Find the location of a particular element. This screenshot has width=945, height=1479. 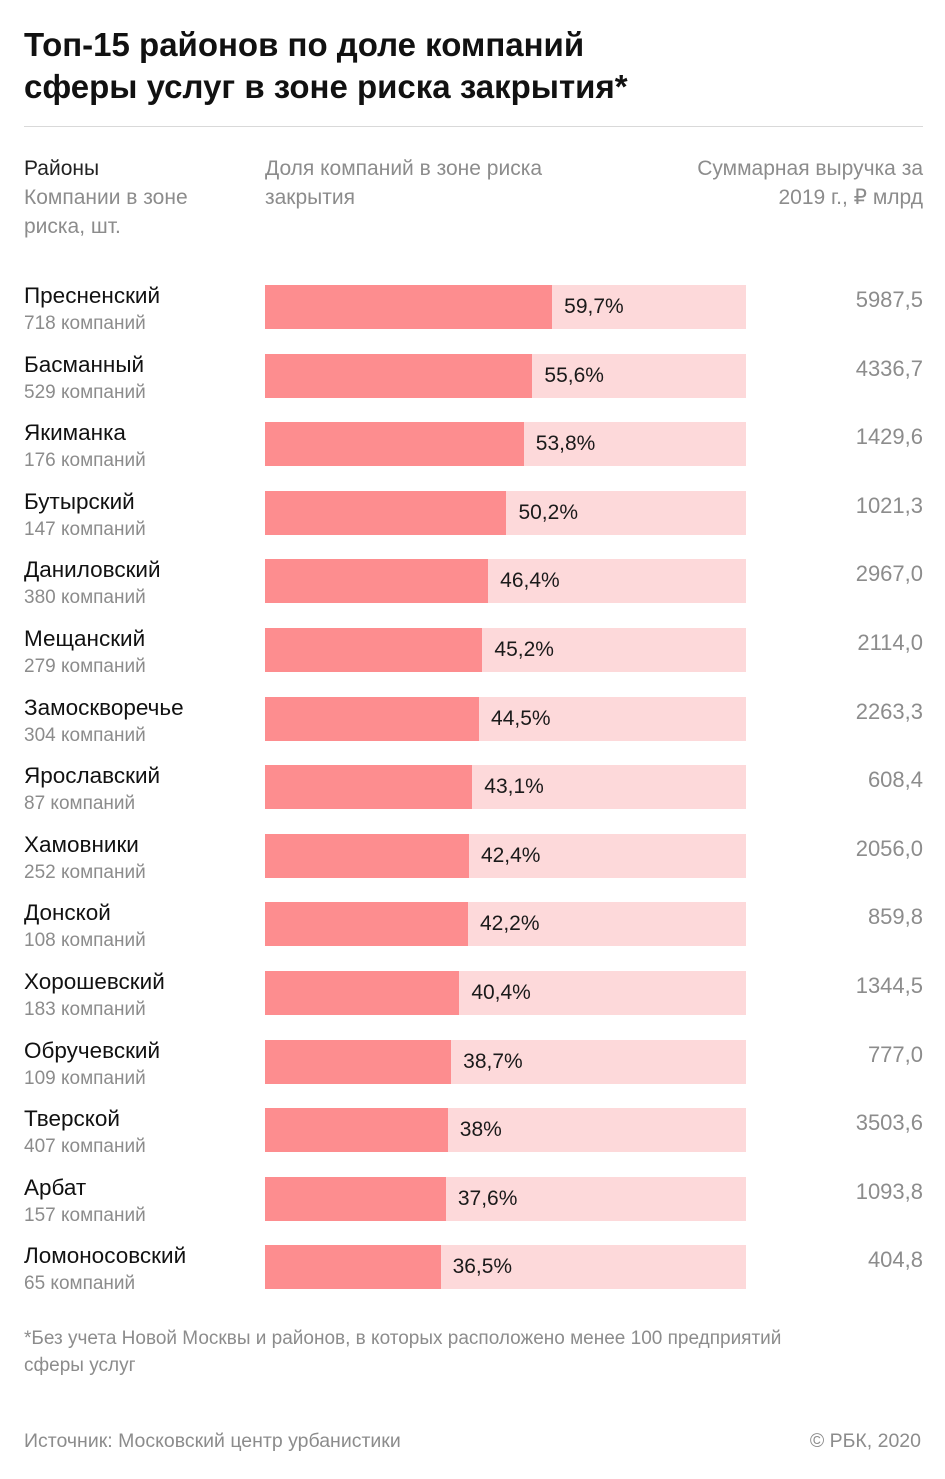

district-name: Замоскворечье is located at coordinates (104, 707).